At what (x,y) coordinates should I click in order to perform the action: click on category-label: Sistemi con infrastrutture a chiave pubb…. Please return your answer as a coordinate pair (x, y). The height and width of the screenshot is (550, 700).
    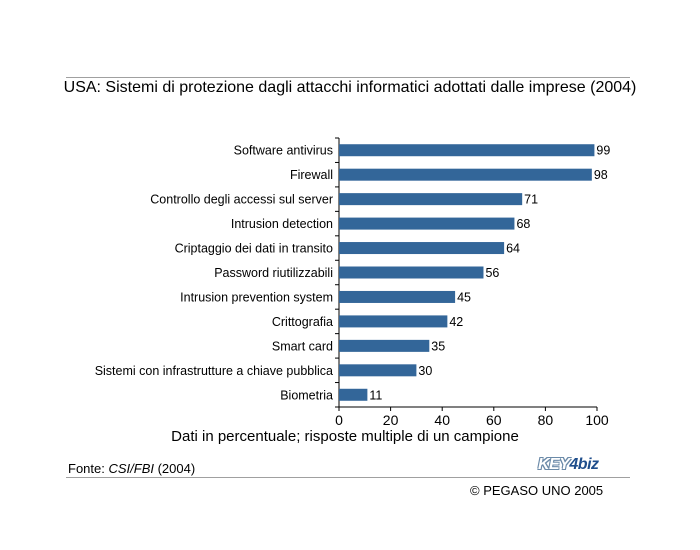
    Looking at the image, I should click on (214, 371).